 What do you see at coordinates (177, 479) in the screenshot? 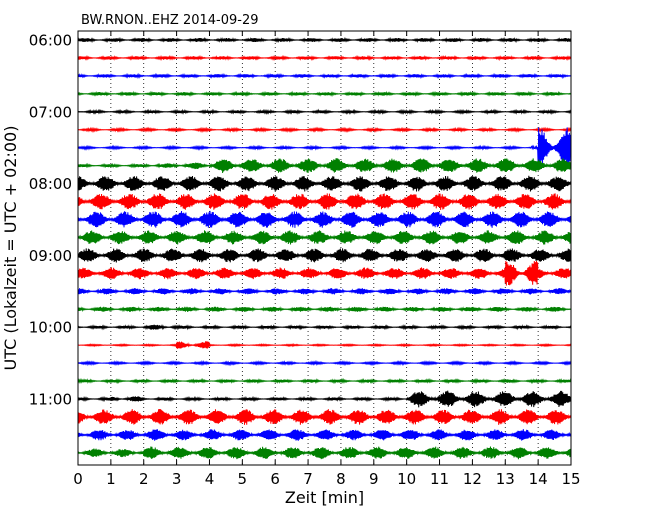
I see `x-tick-label: 3` at bounding box center [177, 479].